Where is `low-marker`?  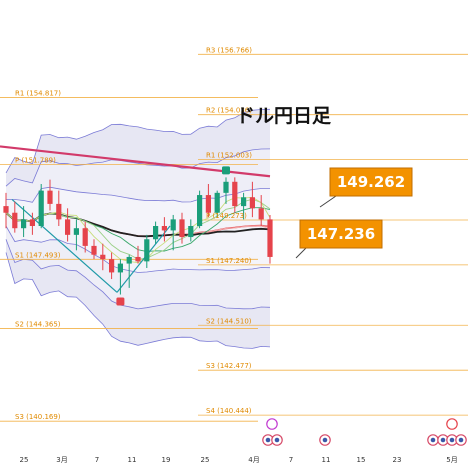
low-marker is located at coordinates (120, 301).